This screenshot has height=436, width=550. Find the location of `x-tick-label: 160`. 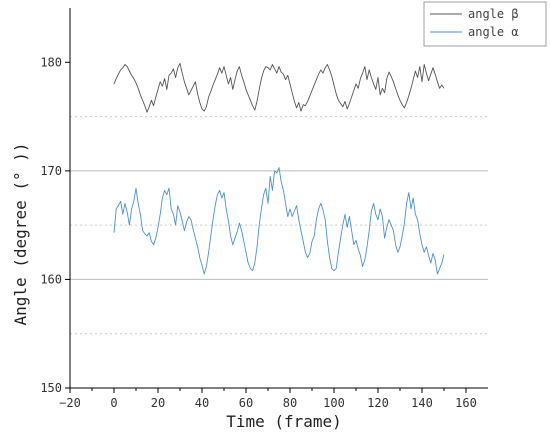

x-tick-label: 160 is located at coordinates (466, 403).